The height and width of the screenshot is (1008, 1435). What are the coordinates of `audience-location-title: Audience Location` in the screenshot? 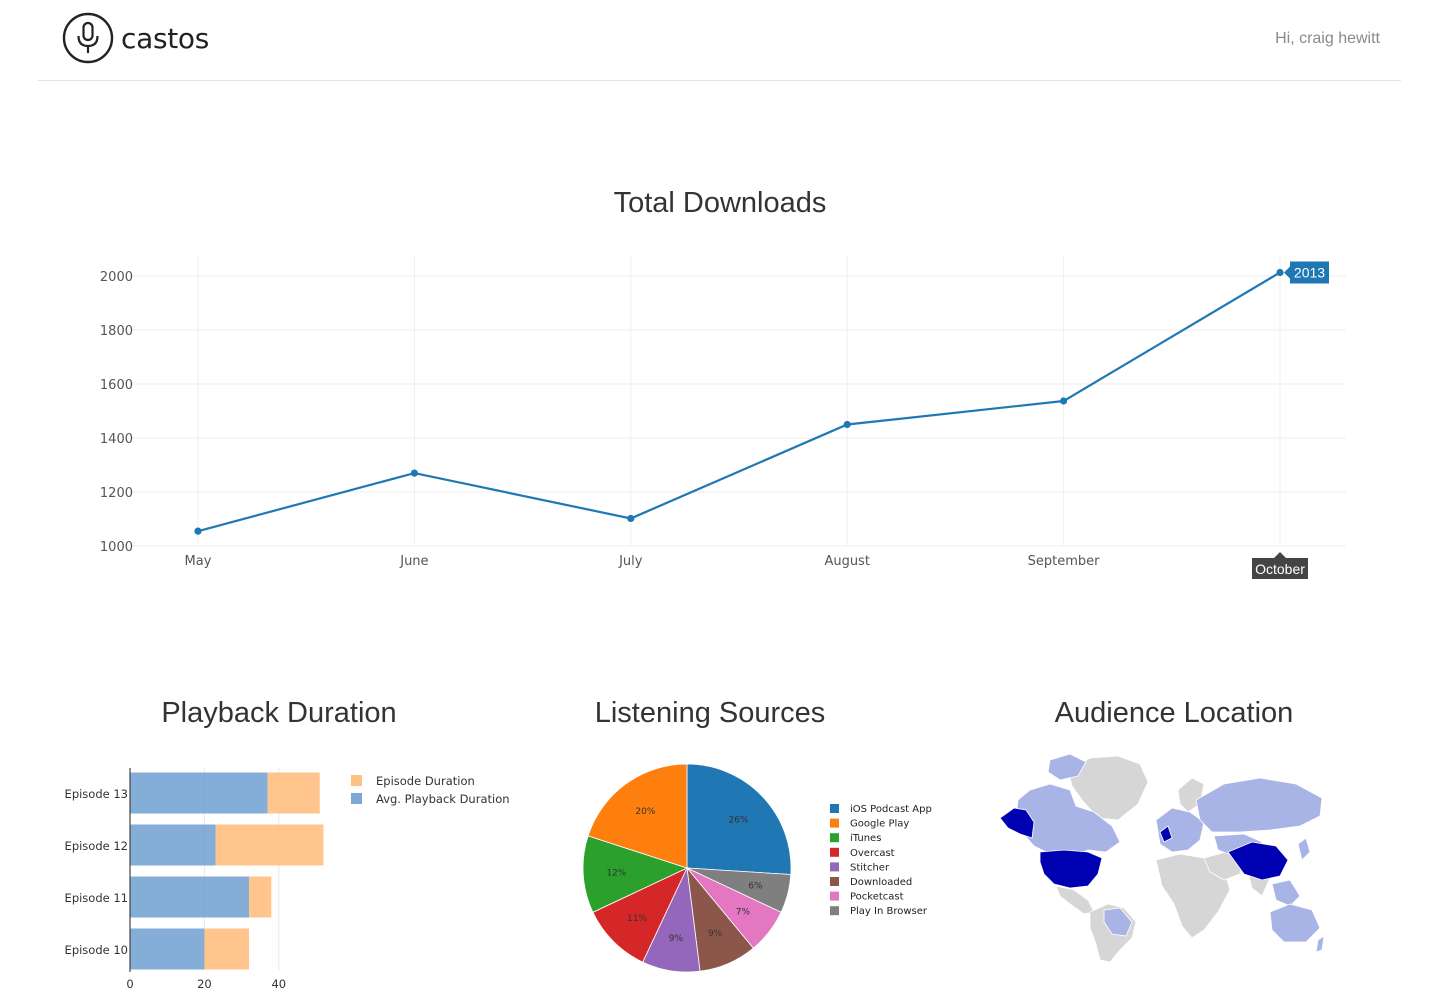 It's located at (1174, 713).